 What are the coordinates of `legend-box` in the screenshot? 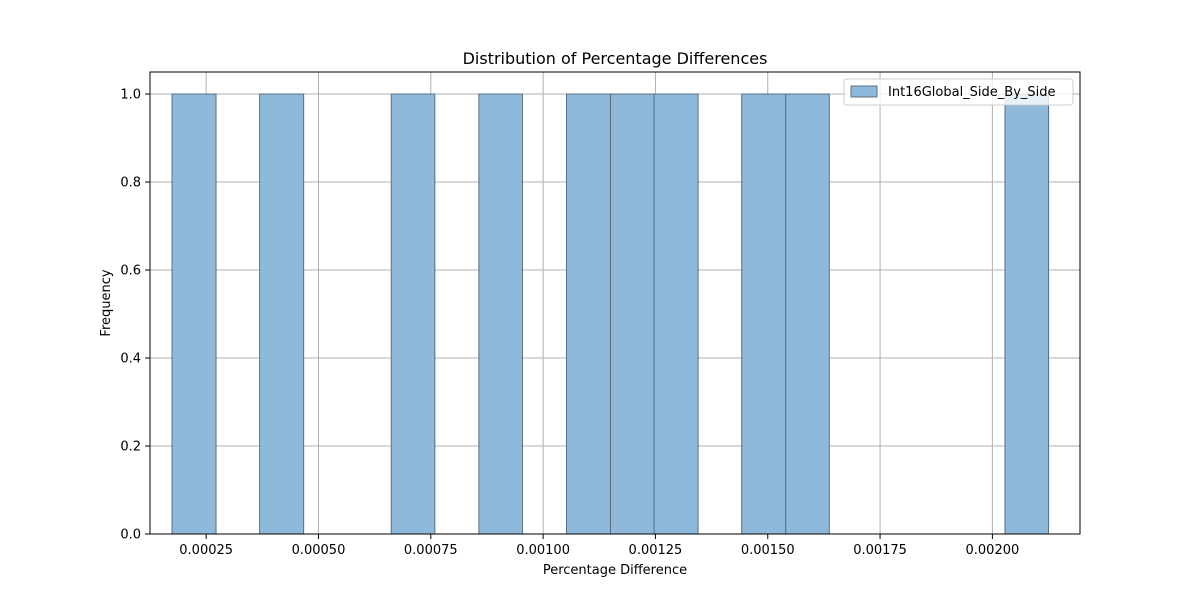 It's located at (958, 92).